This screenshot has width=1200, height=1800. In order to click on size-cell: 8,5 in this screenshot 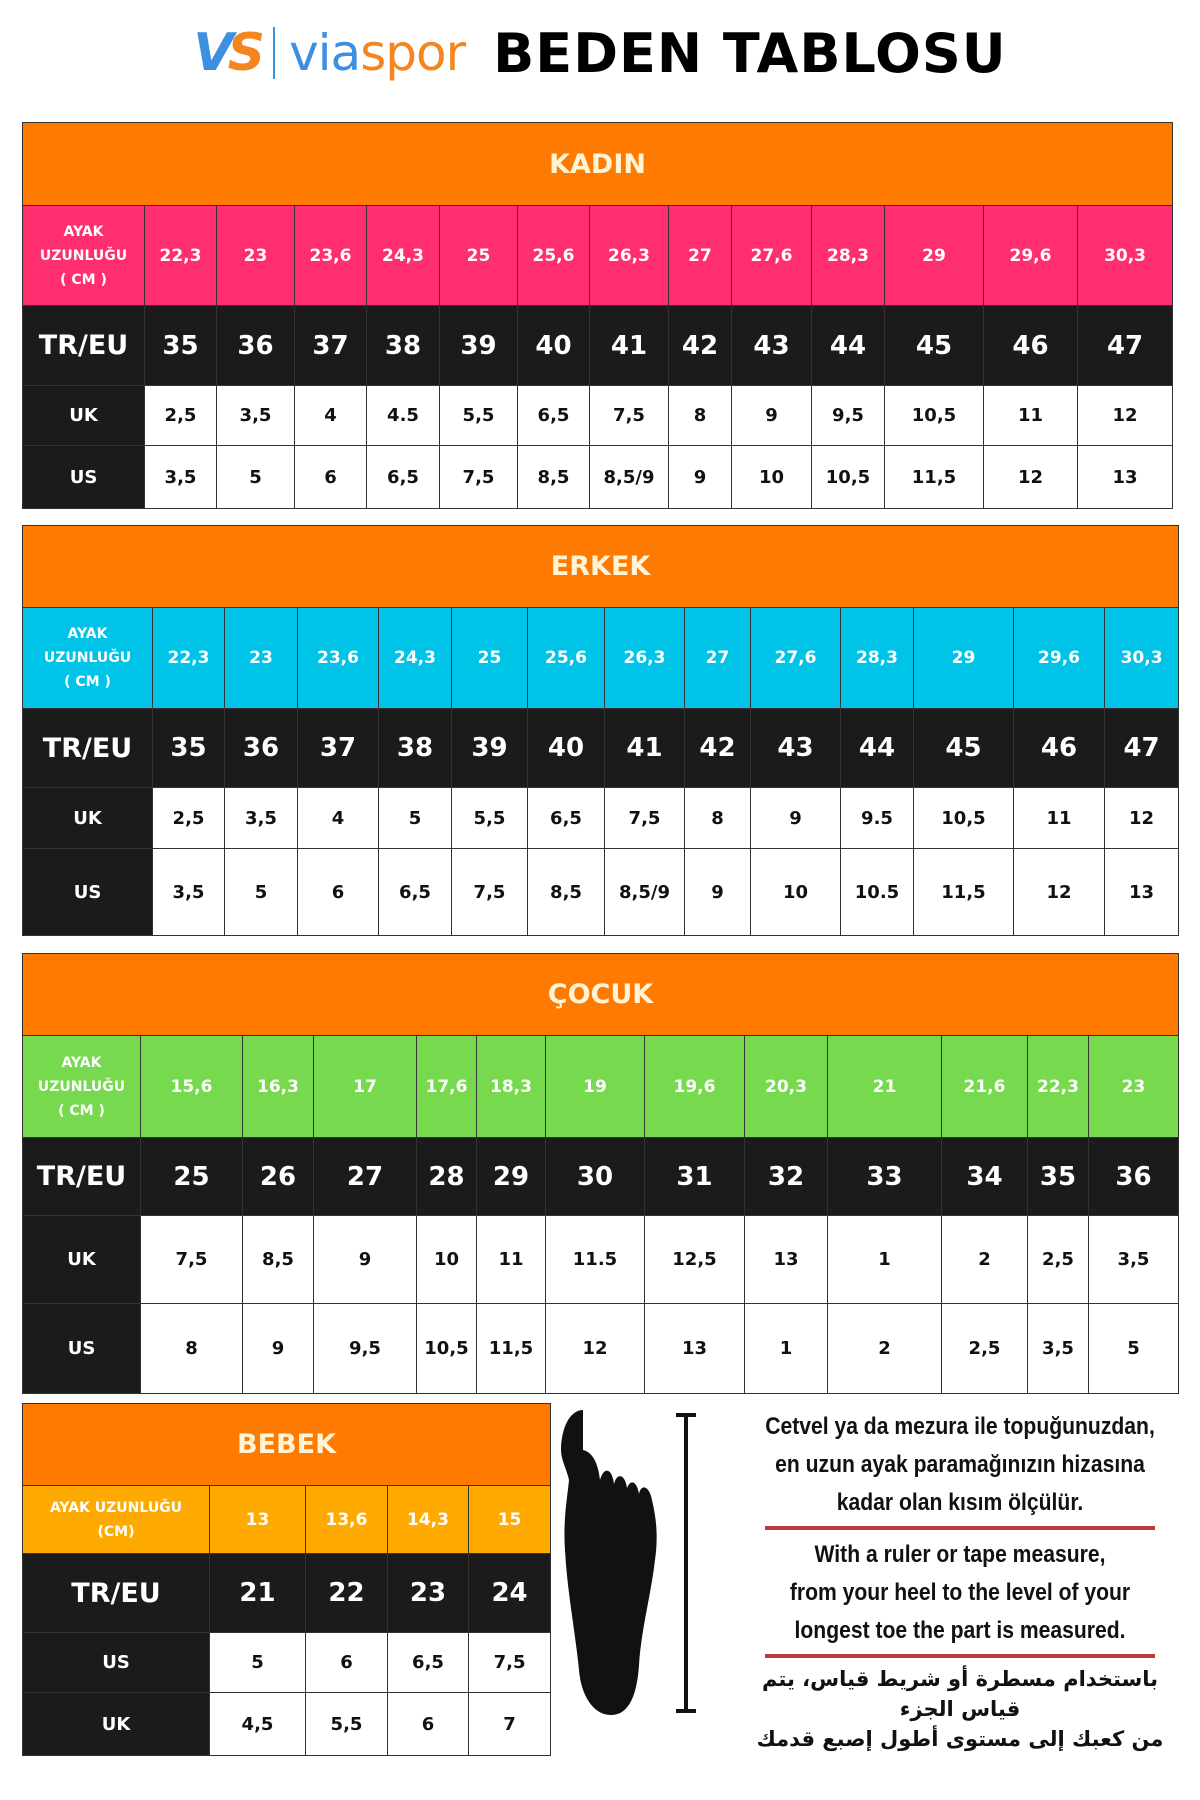, I will do `click(566, 892)`.